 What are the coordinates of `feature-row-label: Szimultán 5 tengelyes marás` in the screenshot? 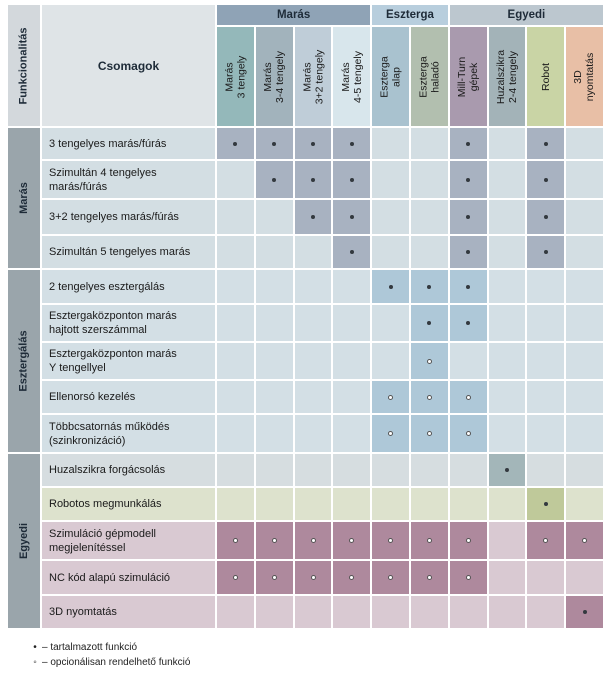 It's located at (128, 252).